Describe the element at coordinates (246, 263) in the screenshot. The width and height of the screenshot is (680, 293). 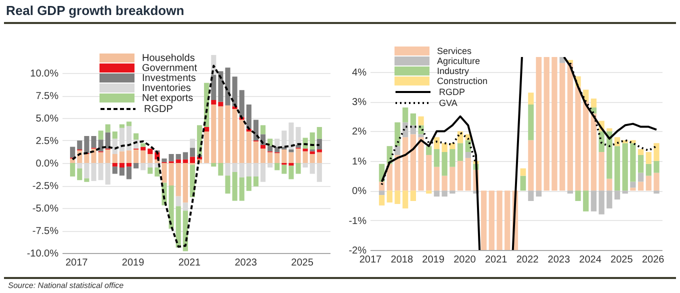
I see `x-tick-label: 2023` at that location.